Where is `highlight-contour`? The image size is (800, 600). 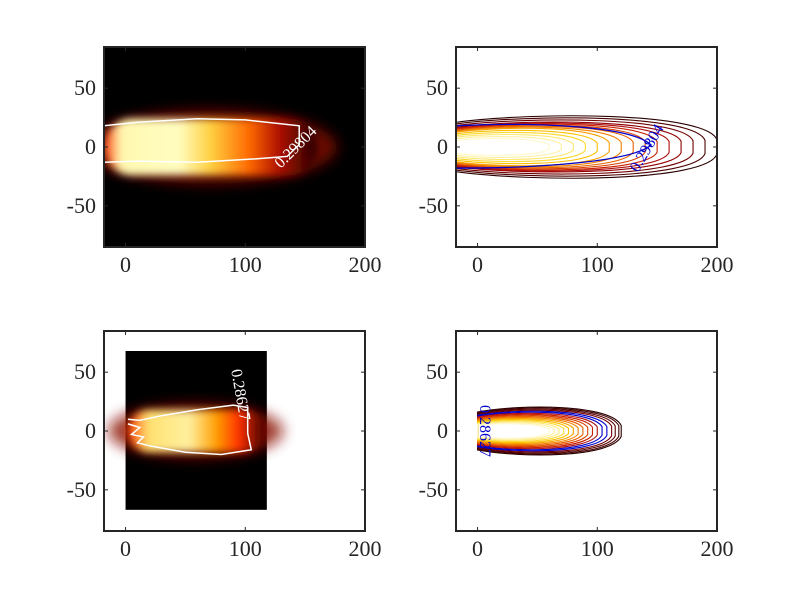 highlight-contour is located at coordinates (554, 146).